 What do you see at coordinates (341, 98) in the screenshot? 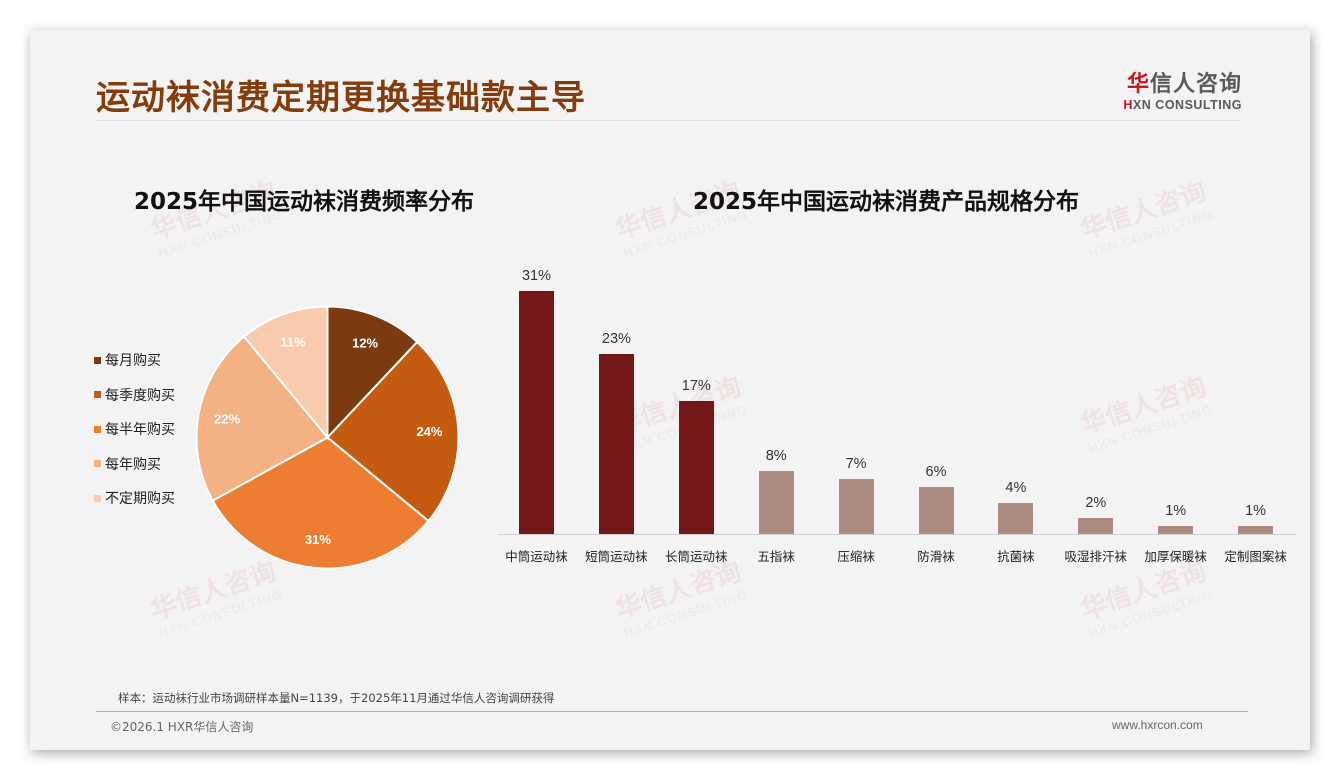
I see `page-title: 运动袜消费定期更换基础款主导` at bounding box center [341, 98].